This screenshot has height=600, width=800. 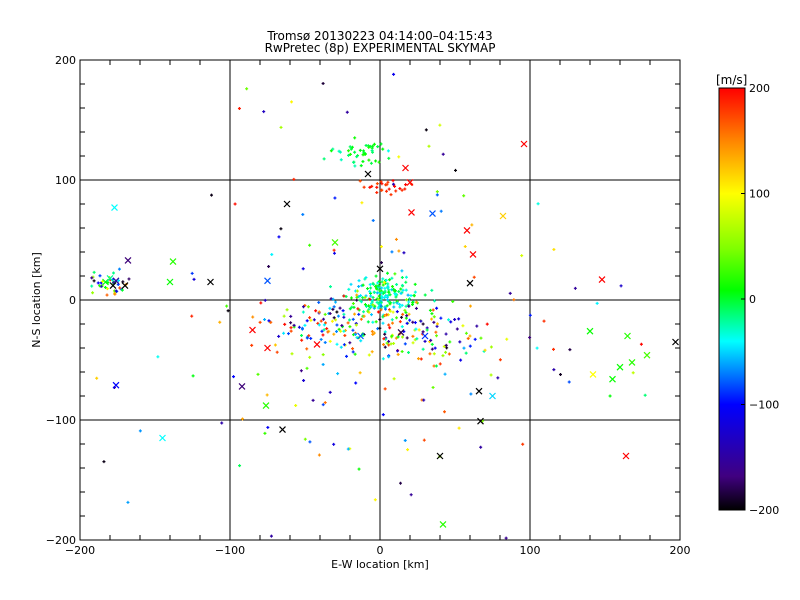 What do you see at coordinates (61, 420) in the screenshot?
I see `y-tick-label: −100` at bounding box center [61, 420].